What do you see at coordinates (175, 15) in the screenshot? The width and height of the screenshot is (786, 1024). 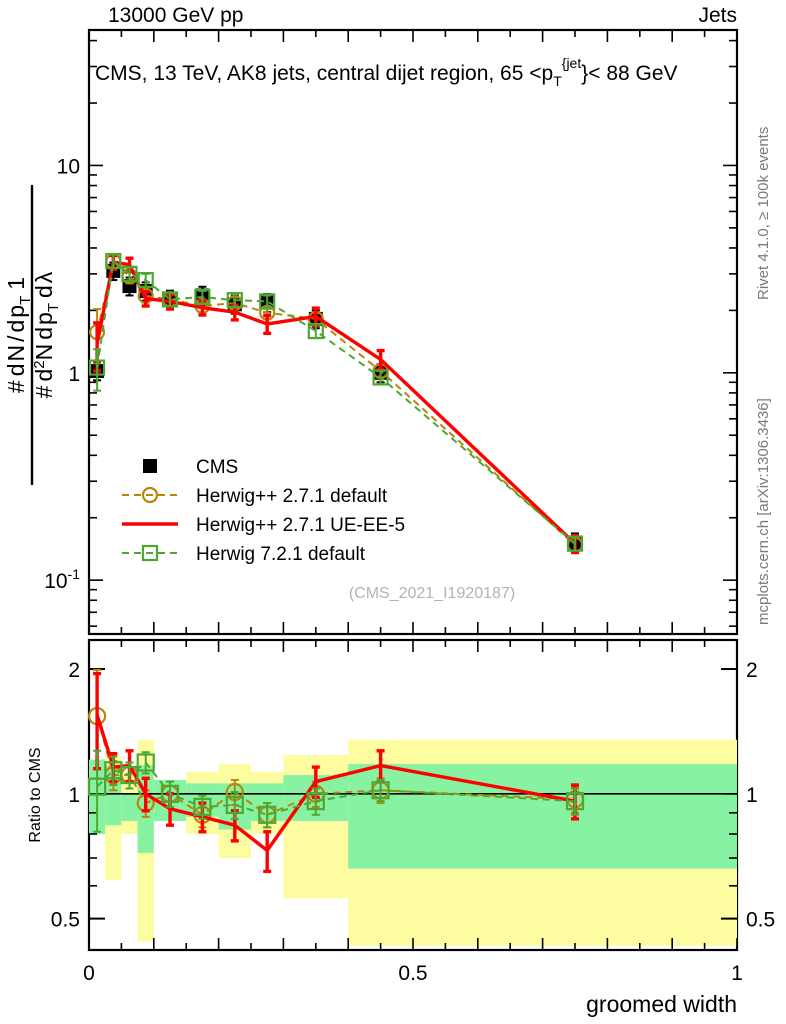 I see `header-left: 13000 GeV pp` at bounding box center [175, 15].